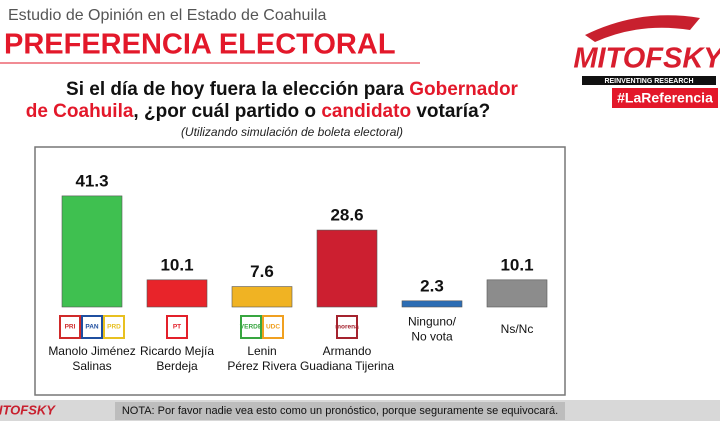  Describe the element at coordinates (91, 180) in the screenshot. I see `value-label: 41.3` at that location.